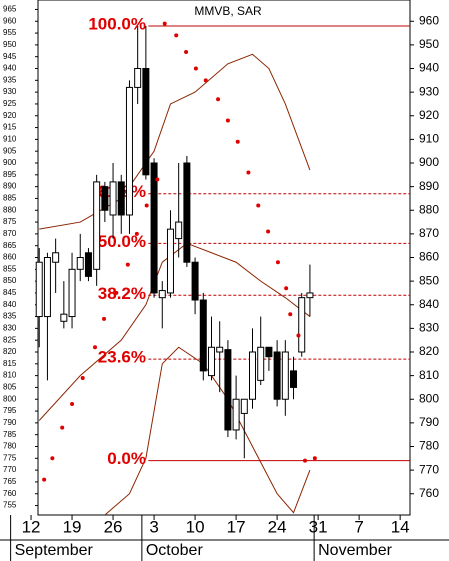 The height and width of the screenshot is (561, 449). What do you see at coordinates (10, 91) in the screenshot?
I see `y-tick-label: 930` at bounding box center [10, 91].